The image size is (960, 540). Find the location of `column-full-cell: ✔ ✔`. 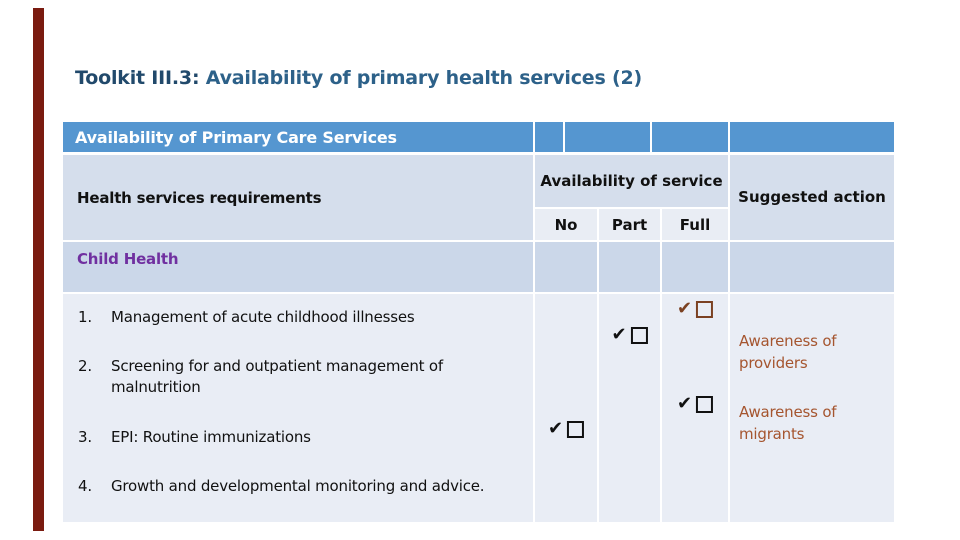

column-full-cell: ✔ ✔ is located at coordinates (695, 408).